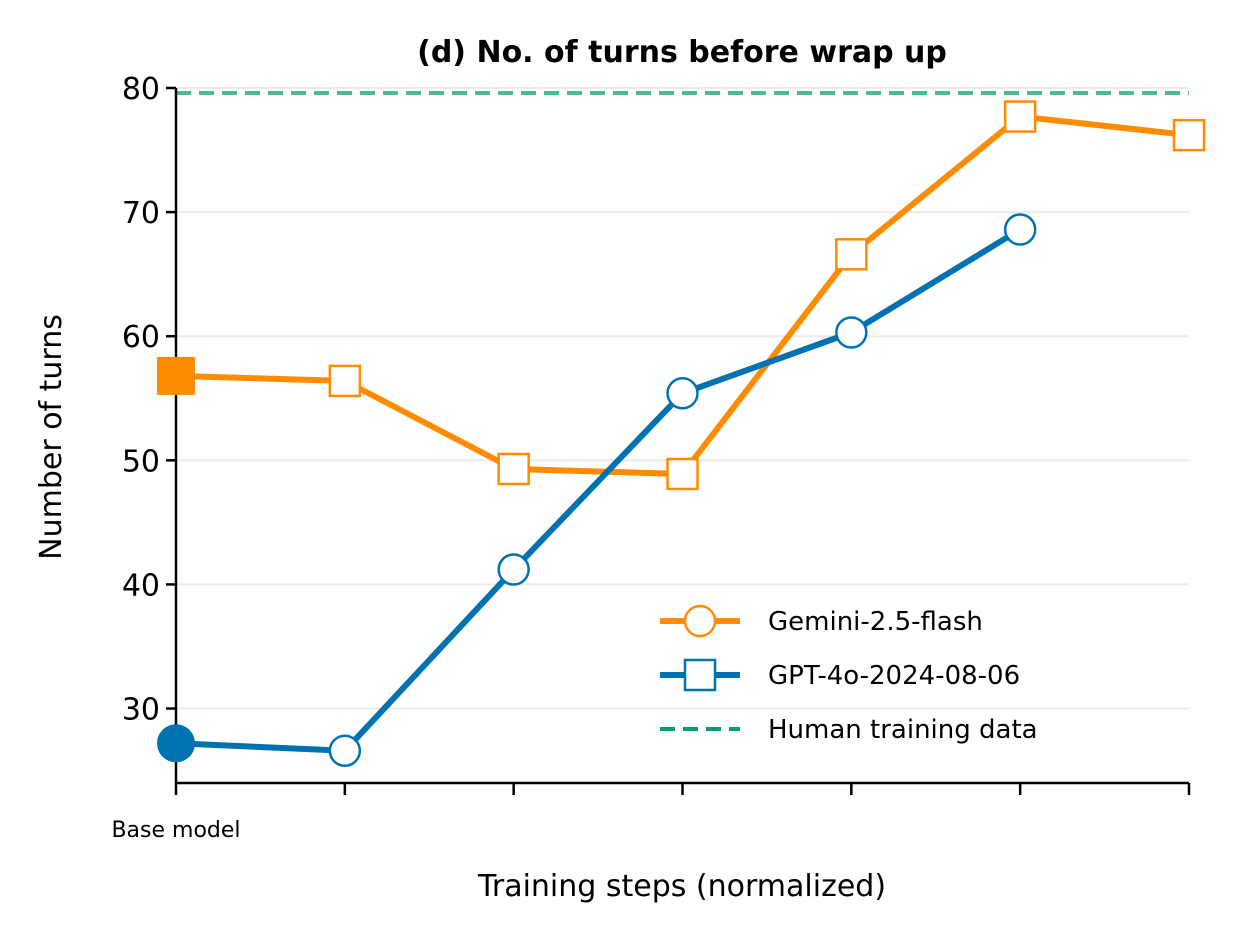 This screenshot has width=1234, height=934. What do you see at coordinates (894, 676) in the screenshot?
I see `legend-label-1: GPT-4o-2024-08-06` at bounding box center [894, 676].